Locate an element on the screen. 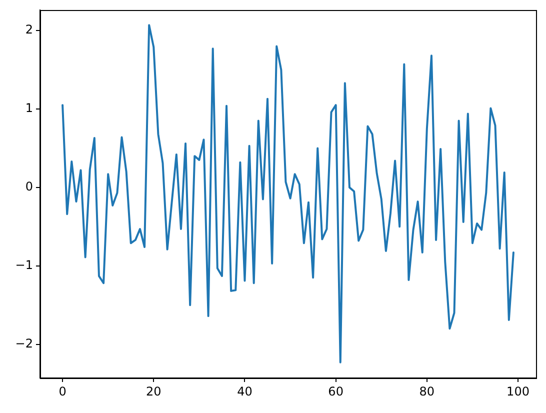 The image size is (546, 413). y-tick-label: −1 is located at coordinates (24, 265).